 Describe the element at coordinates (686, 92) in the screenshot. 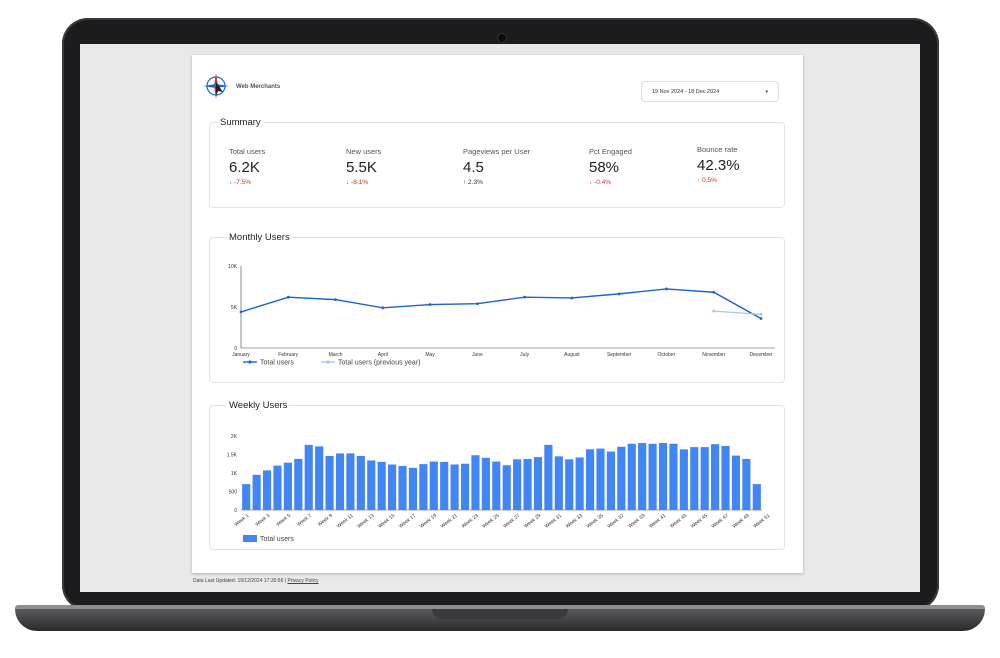

I see `date-range-value: 19 Nov 2024 - 18 Dec 2024` at that location.